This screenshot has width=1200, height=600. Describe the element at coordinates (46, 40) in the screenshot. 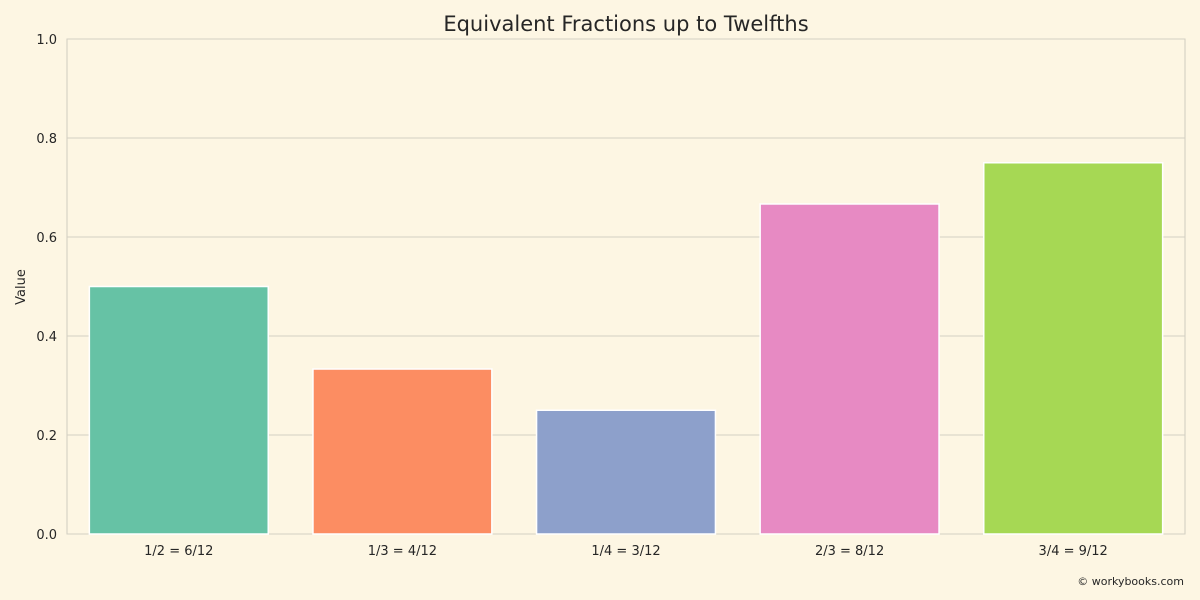

I see `y-tick-label: 1.0` at that location.